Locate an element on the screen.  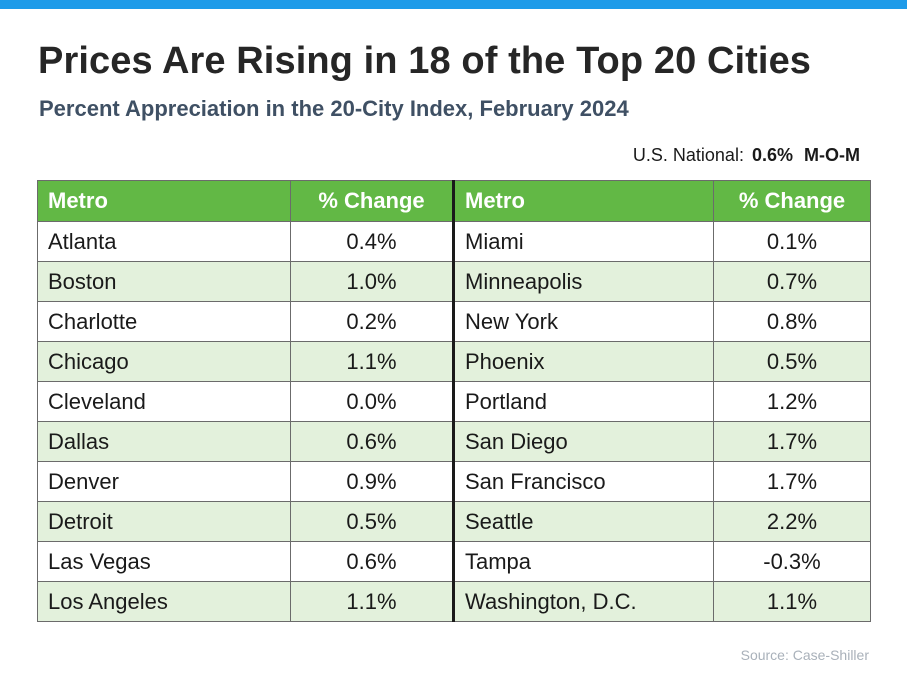
change-value-right: 2.2% is located at coordinates (792, 521).